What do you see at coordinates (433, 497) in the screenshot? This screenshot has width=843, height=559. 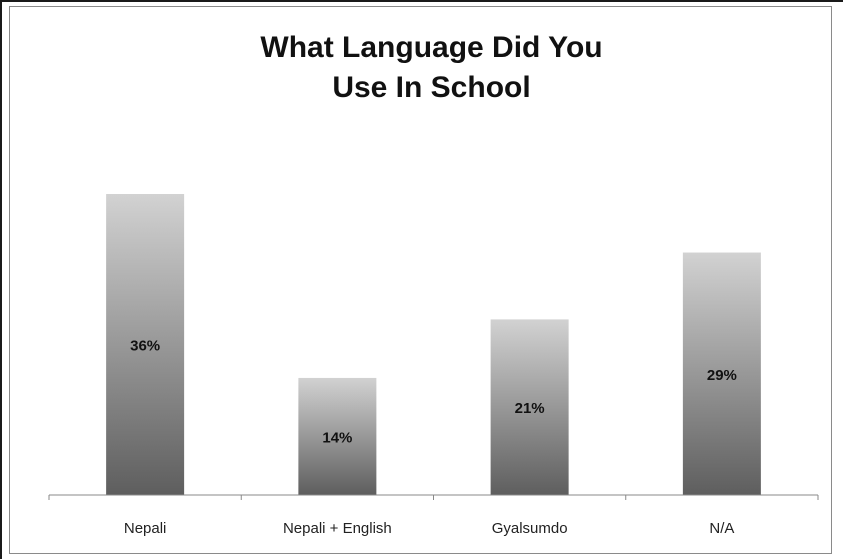 I see `x-axis-ticks` at bounding box center [433, 497].